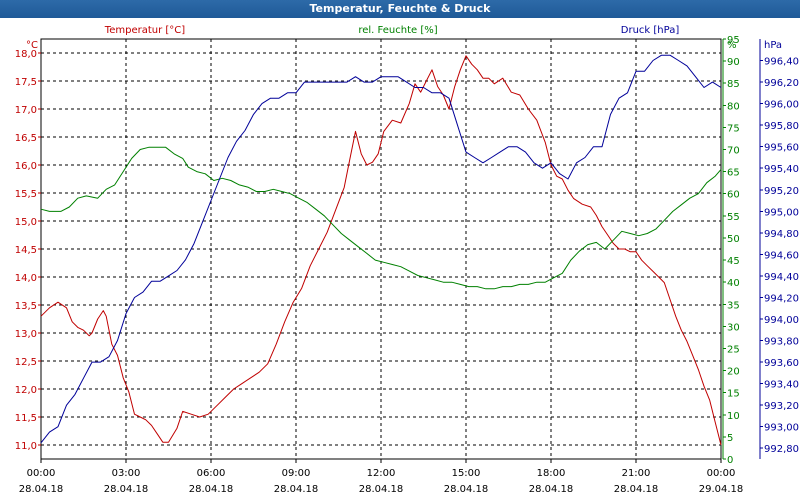 This screenshot has height=500, width=800. I want to click on humidity-tick-label: 70, so click(733, 151).